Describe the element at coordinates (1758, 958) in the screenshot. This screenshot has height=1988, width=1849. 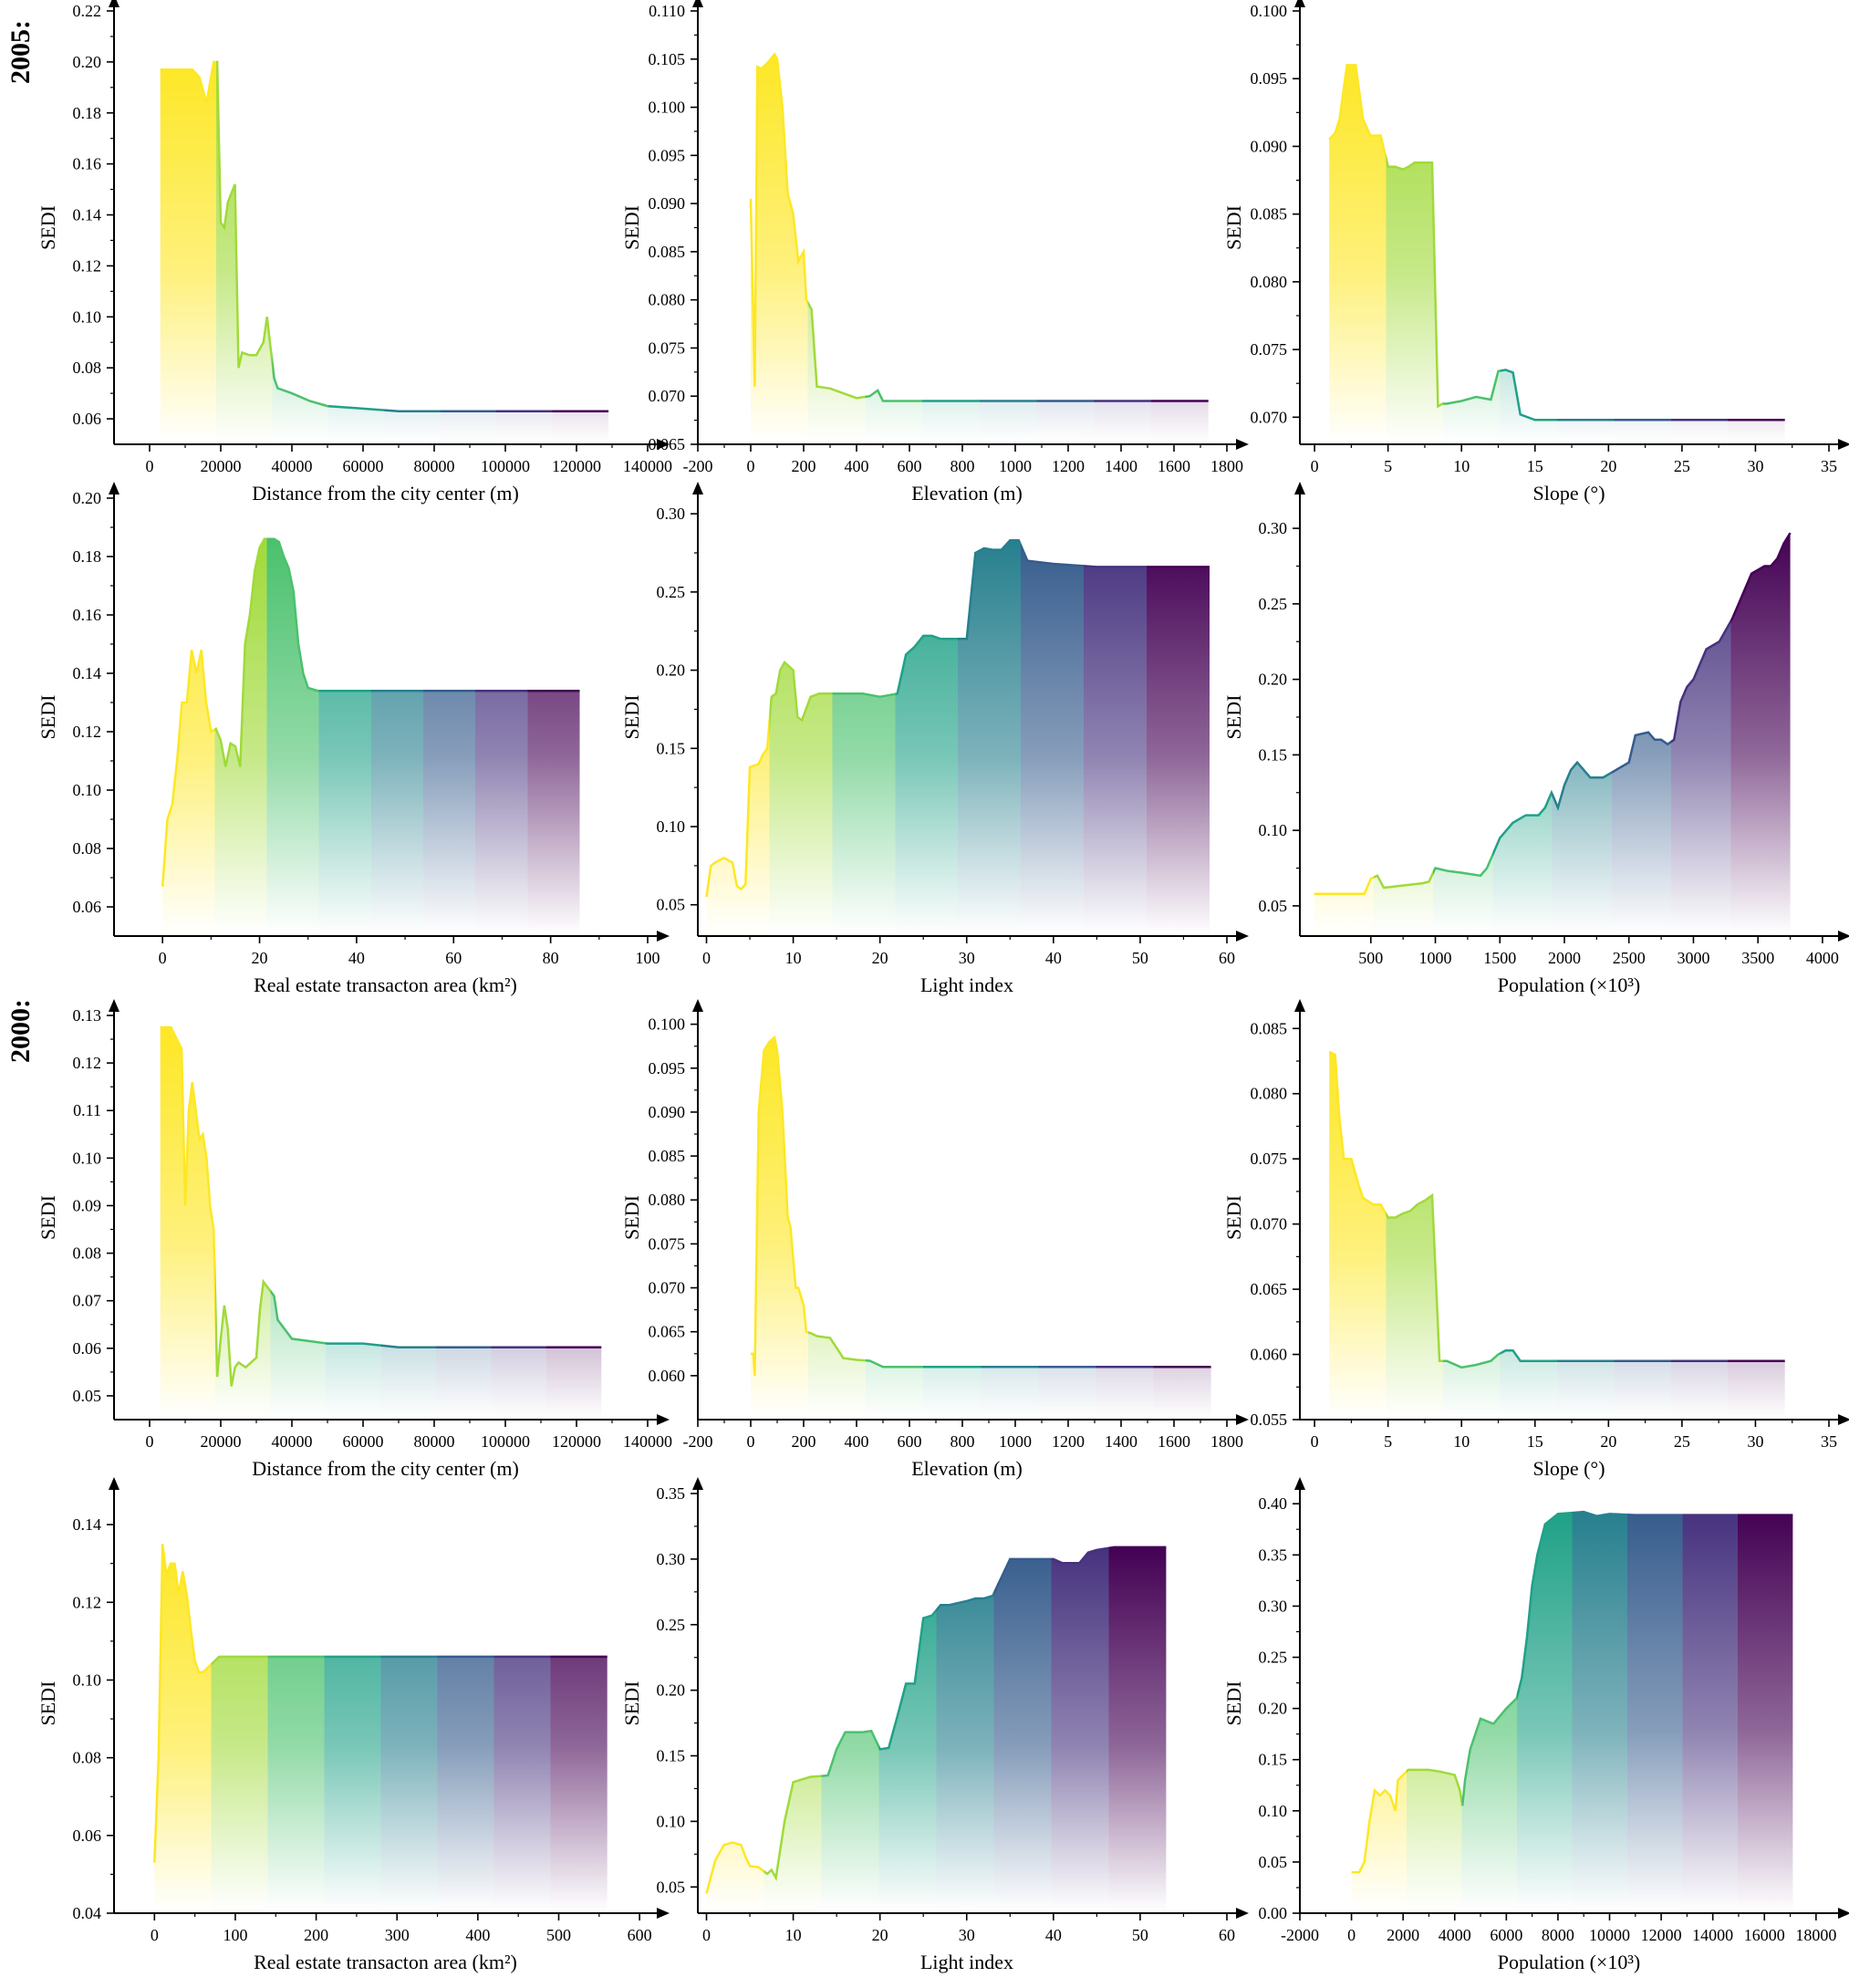
I see `x-tick-label: 3500` at that location.